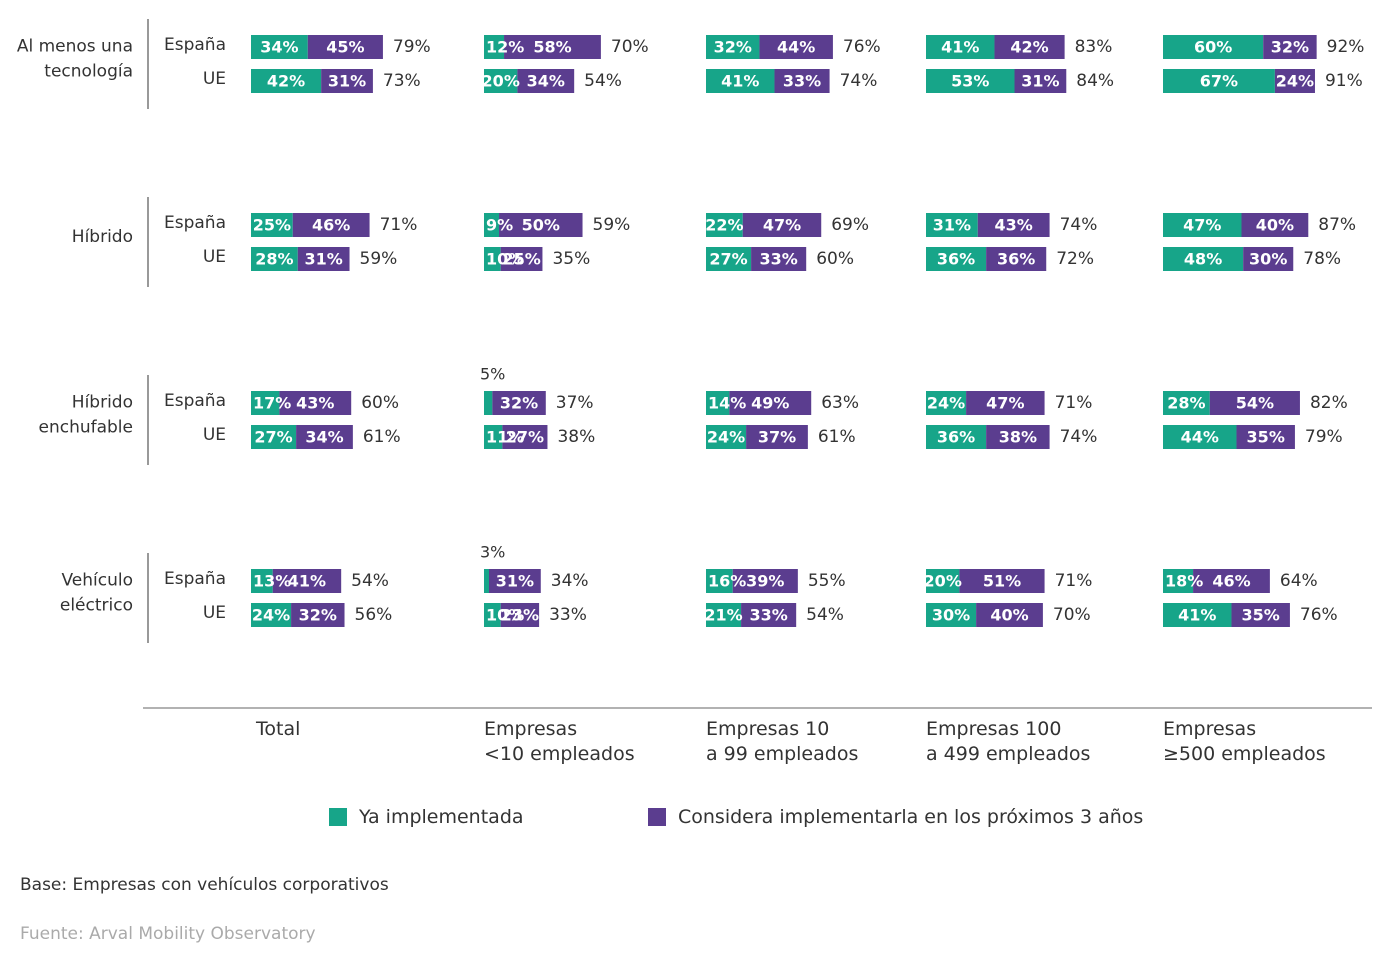  I want to click on data-label-considering: 41%, so click(307, 581).